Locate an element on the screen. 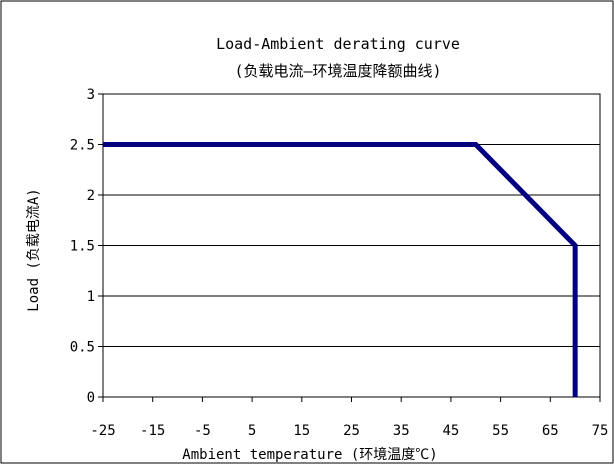 The image size is (614, 464). x-tick-label-6: 35 is located at coordinates (401, 431).